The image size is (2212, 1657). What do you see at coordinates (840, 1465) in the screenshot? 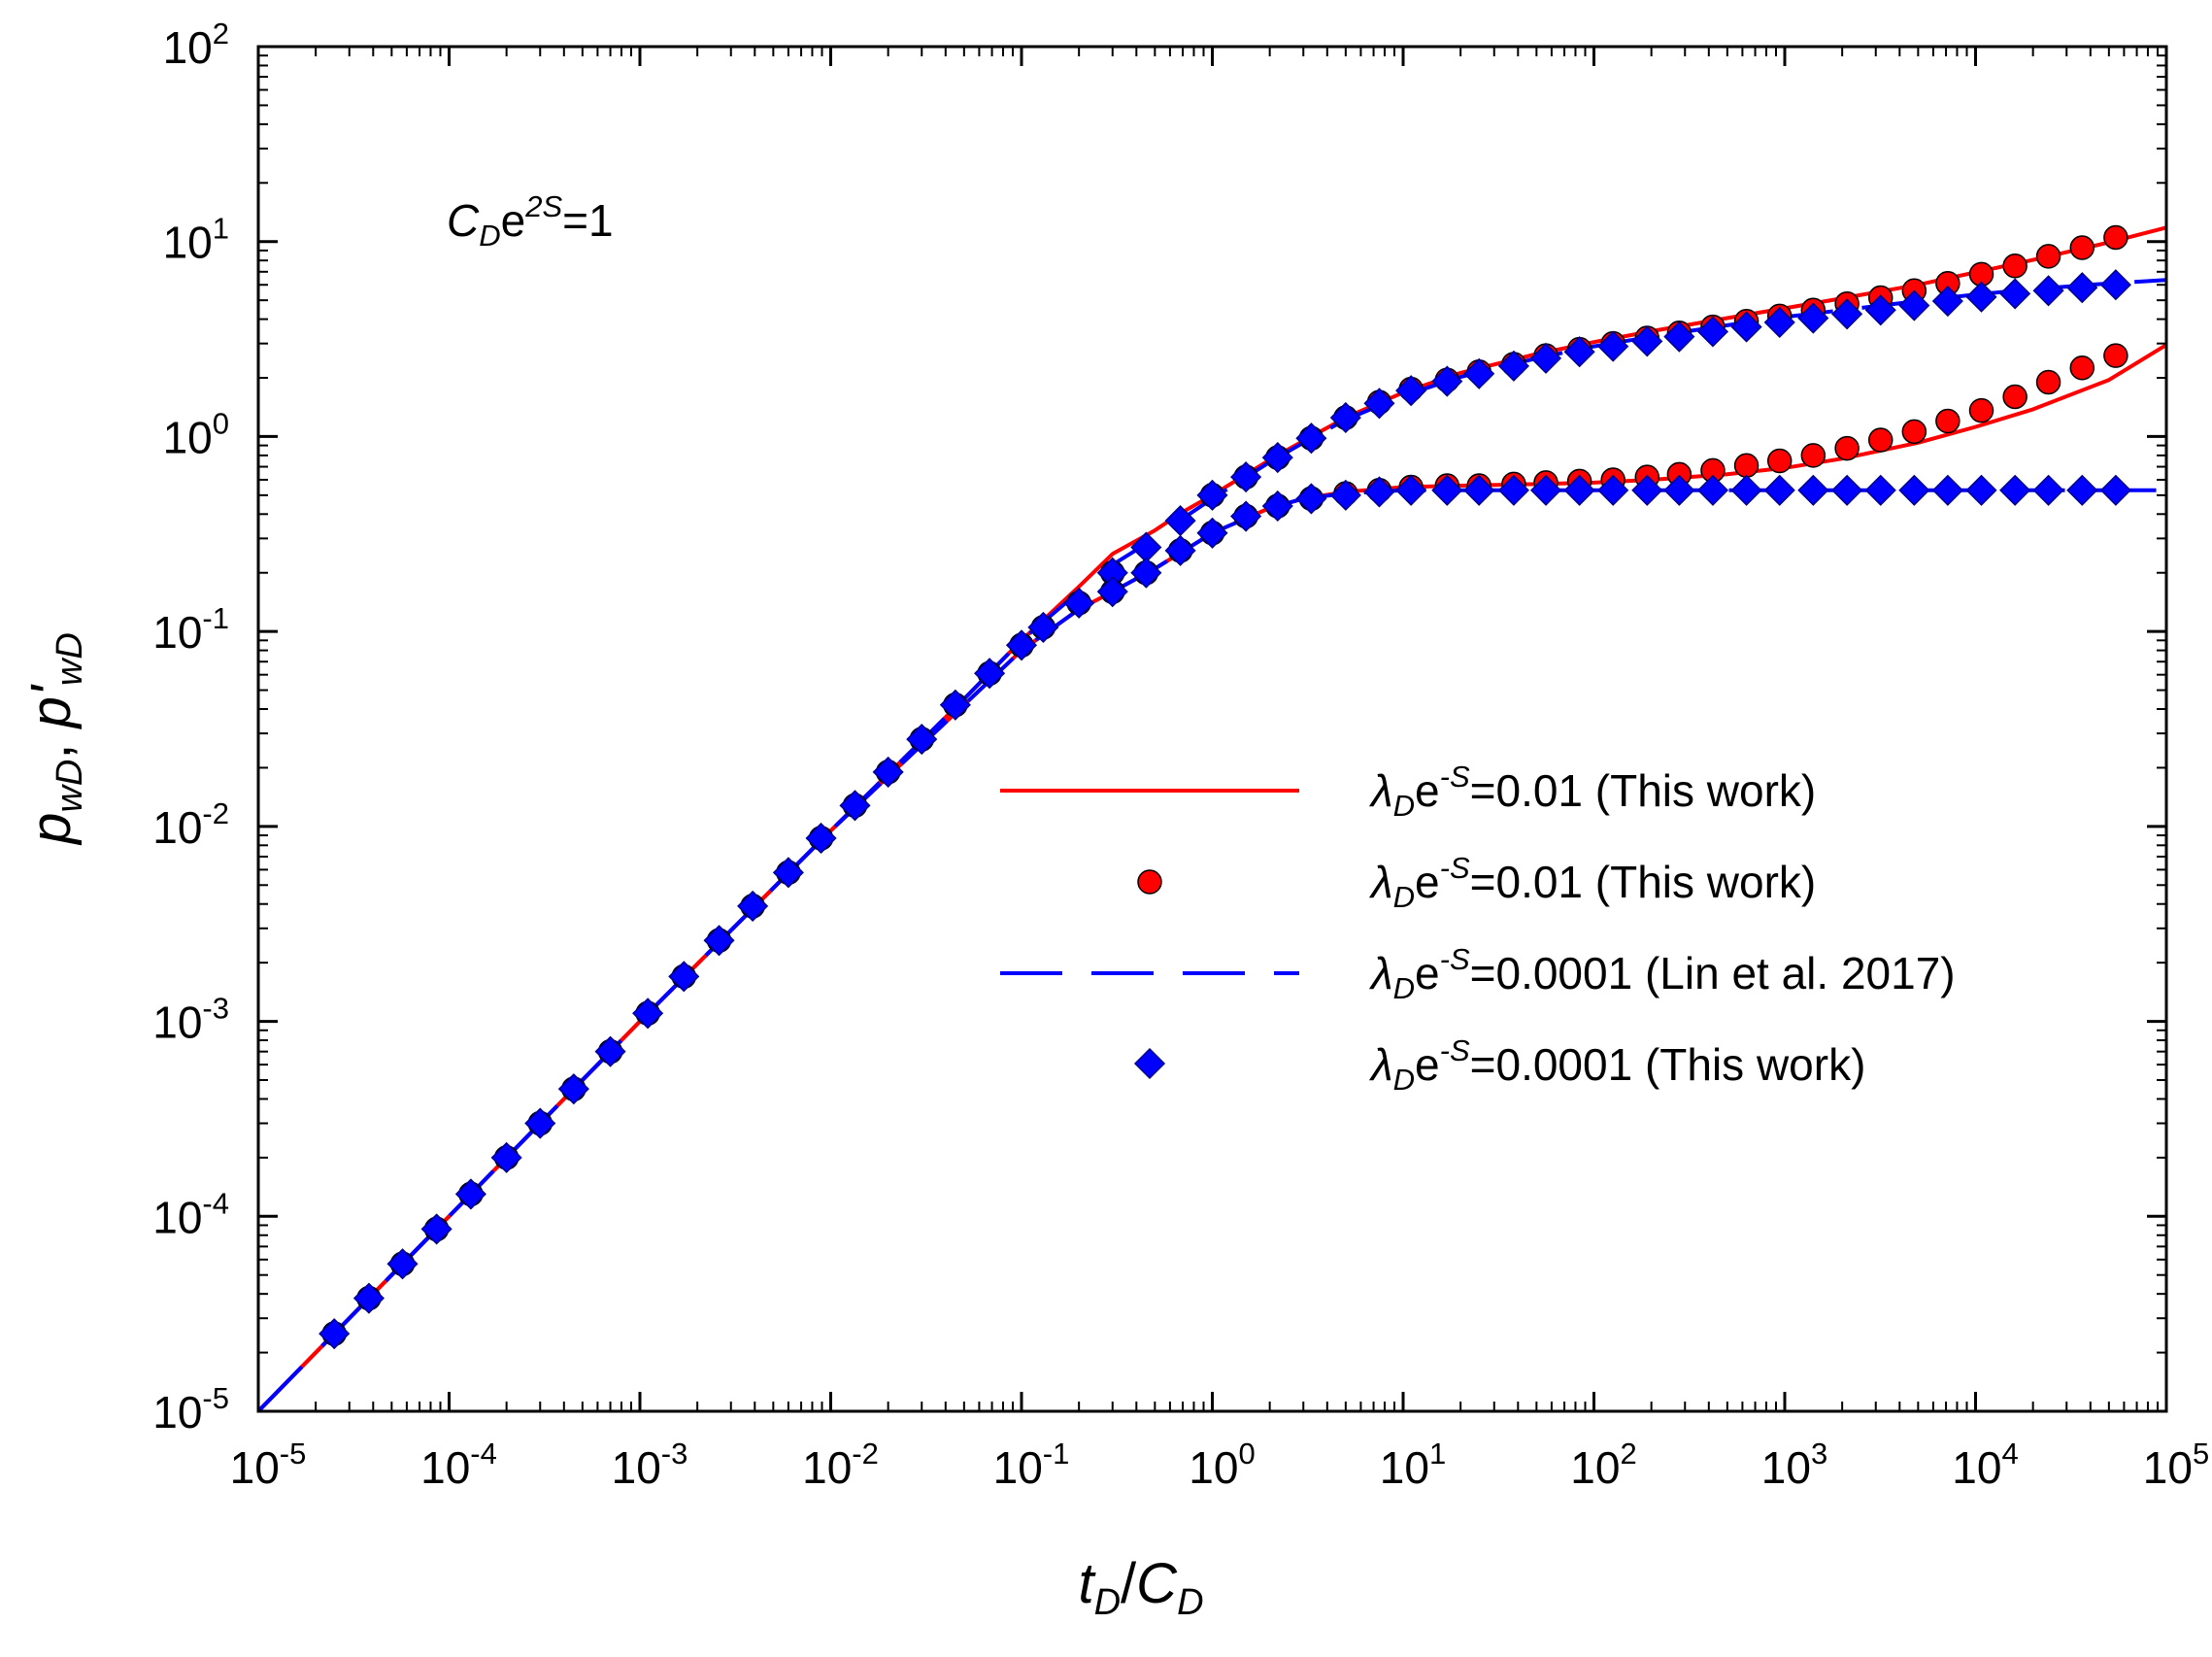
I see `x-tick-label: 10⁻²` at bounding box center [840, 1465].